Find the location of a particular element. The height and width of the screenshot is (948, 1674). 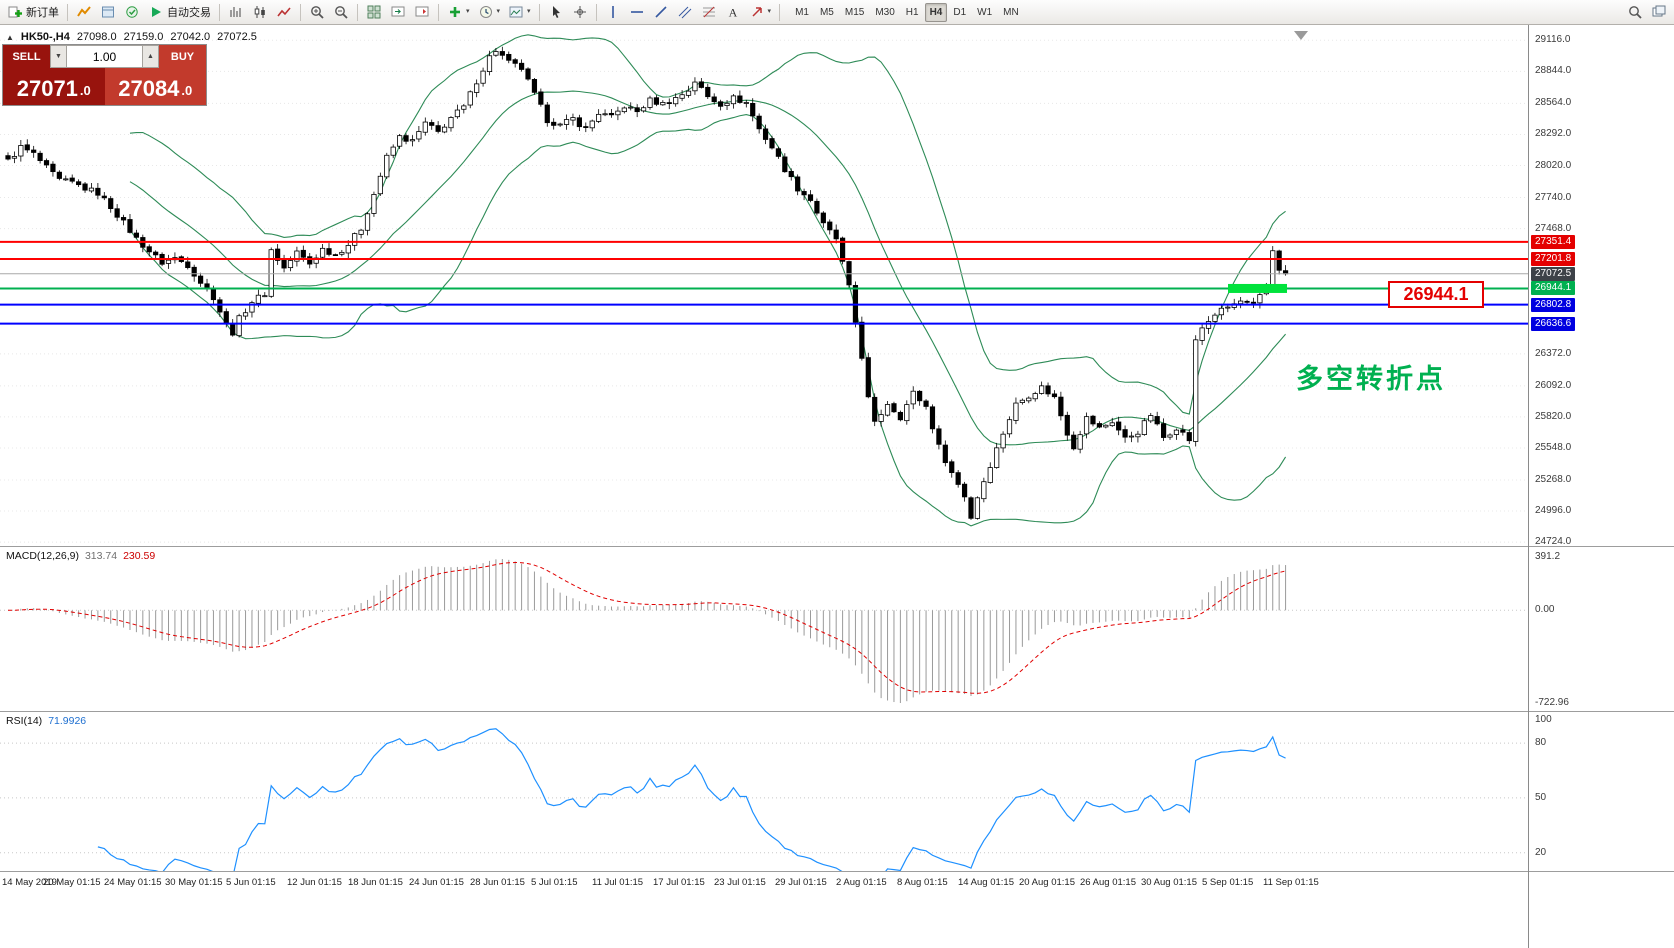

macd-axis-label: 0.00 is located at coordinates (1545, 610).